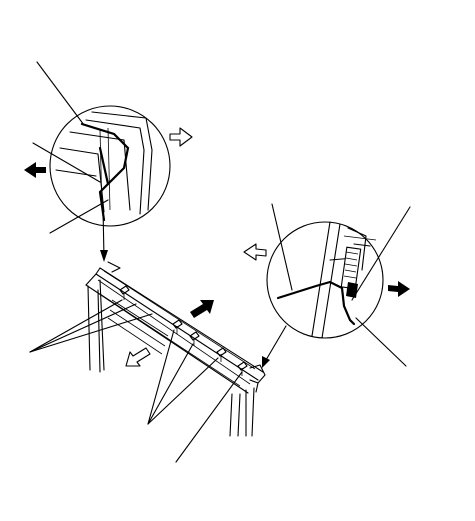 This screenshot has height=521, width=475. I want to click on panel-arrows, so click(169, 333).